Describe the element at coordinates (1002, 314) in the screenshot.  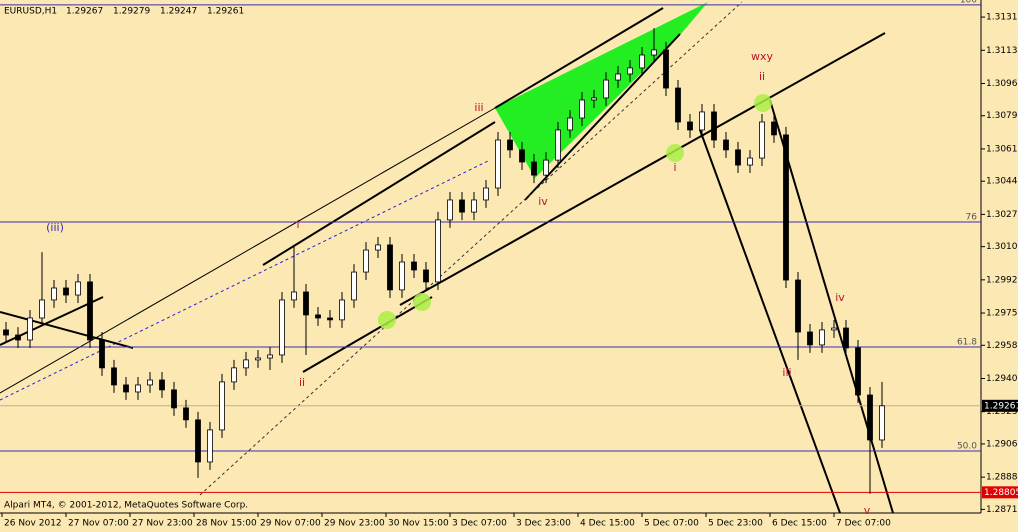
I see `y-tick-label: 1.29750` at that location.